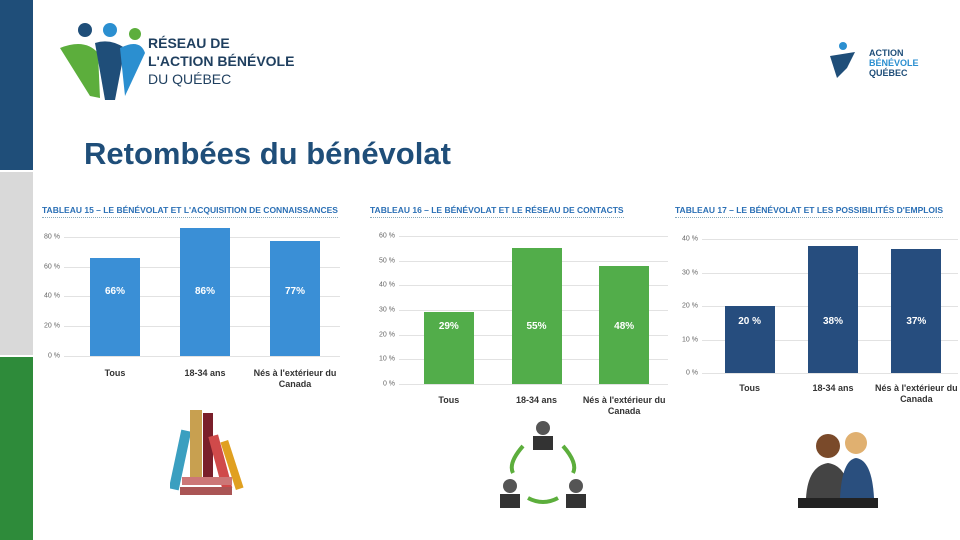 The width and height of the screenshot is (960, 540). Describe the element at coordinates (886, 53) in the screenshot. I see `logo-text: ACTION` at that location.